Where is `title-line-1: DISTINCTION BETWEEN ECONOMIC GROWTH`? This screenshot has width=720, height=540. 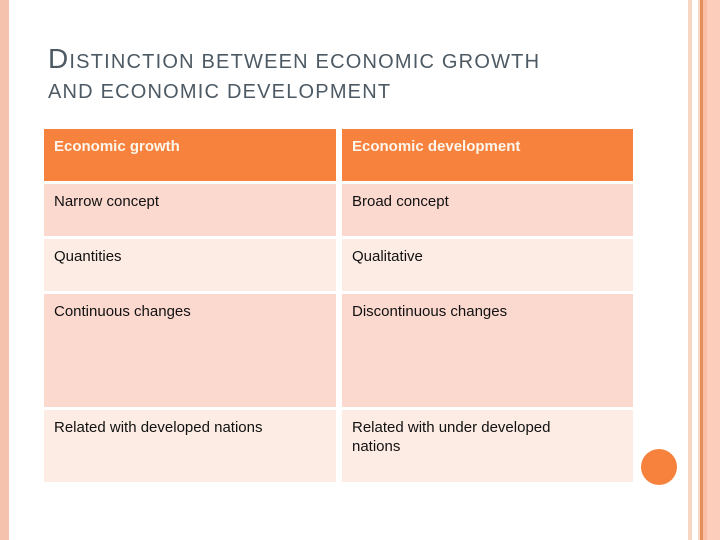
title-line-1: DISTINCTION BETWEEN ECONOMIC GROWTH is located at coordinates (294, 58).